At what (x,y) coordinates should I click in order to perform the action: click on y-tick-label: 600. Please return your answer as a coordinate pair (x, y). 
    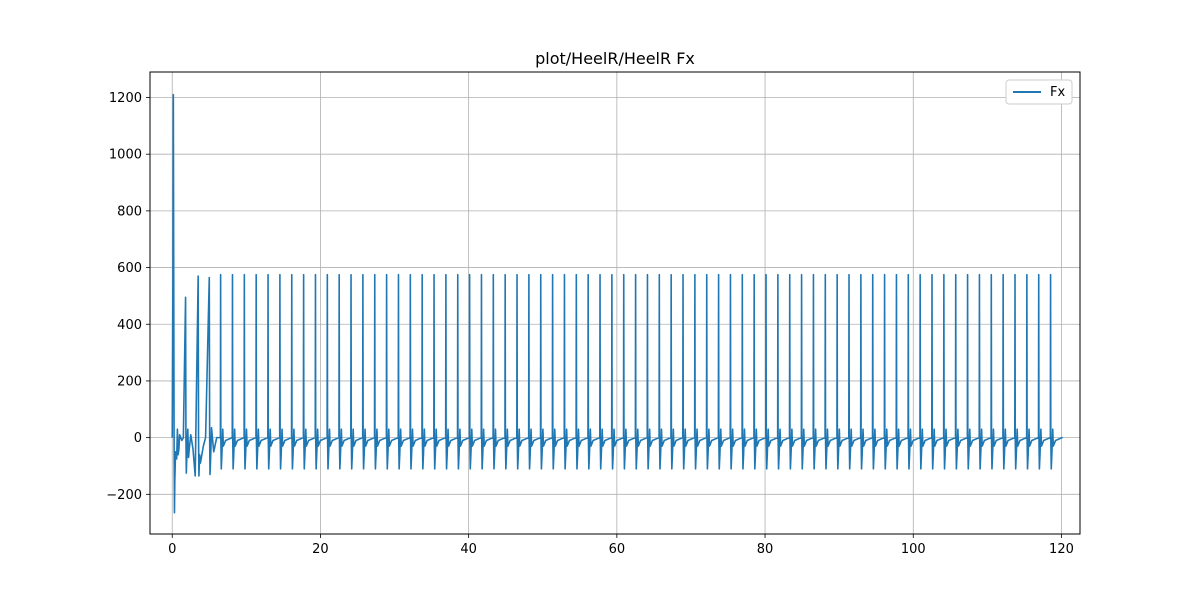
    Looking at the image, I should click on (129, 268).